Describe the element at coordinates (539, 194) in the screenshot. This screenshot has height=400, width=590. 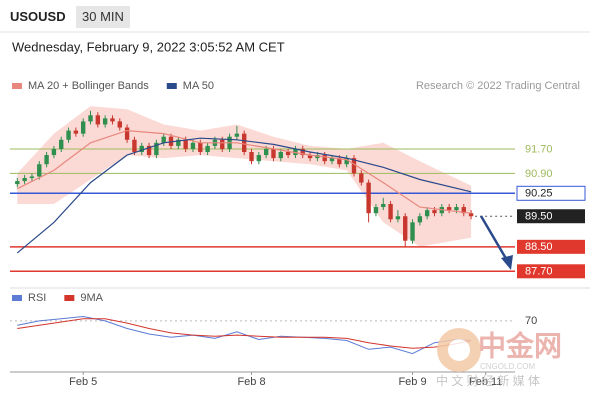
I see `level-label: 90.25` at that location.